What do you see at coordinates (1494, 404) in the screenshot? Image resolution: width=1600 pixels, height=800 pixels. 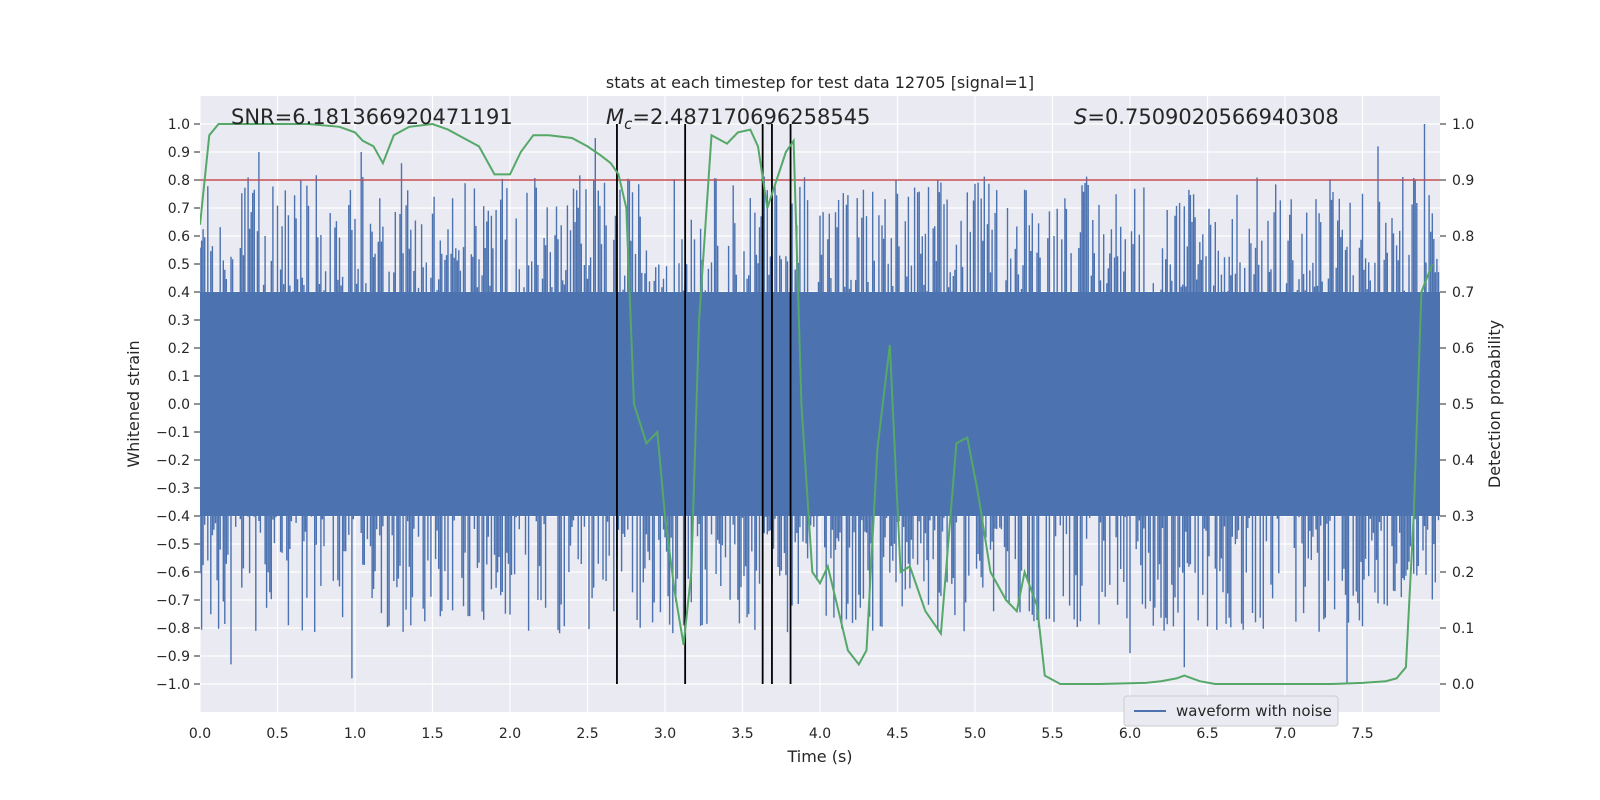 I see `y2-axis-label: Detection probability` at bounding box center [1494, 404].